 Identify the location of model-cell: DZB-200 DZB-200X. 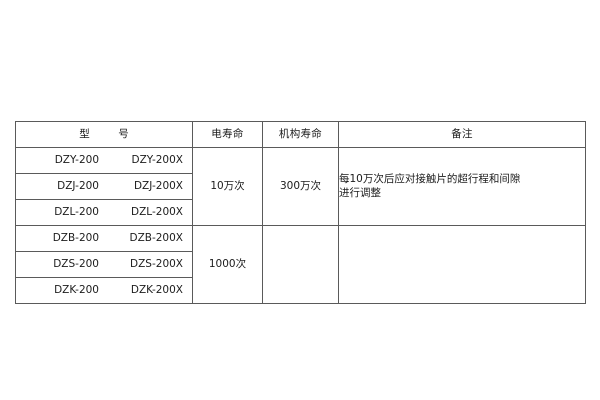
(104, 238).